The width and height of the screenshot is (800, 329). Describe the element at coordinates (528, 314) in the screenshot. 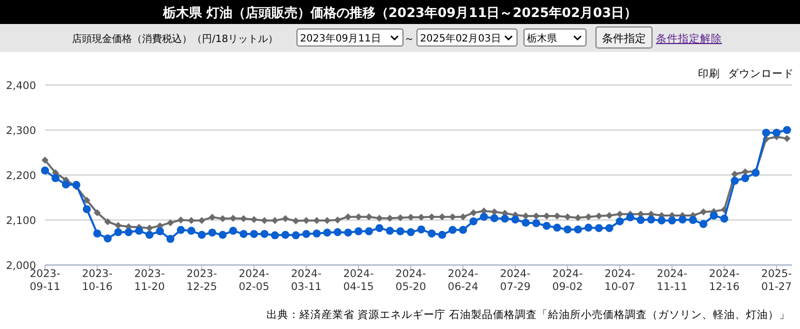

I see `source-note: 出典：経済産業省 資源エネルギー庁 石油製品価格調査「給油所小売価格調査（ガソリン、軽油、灯油）」` at that location.